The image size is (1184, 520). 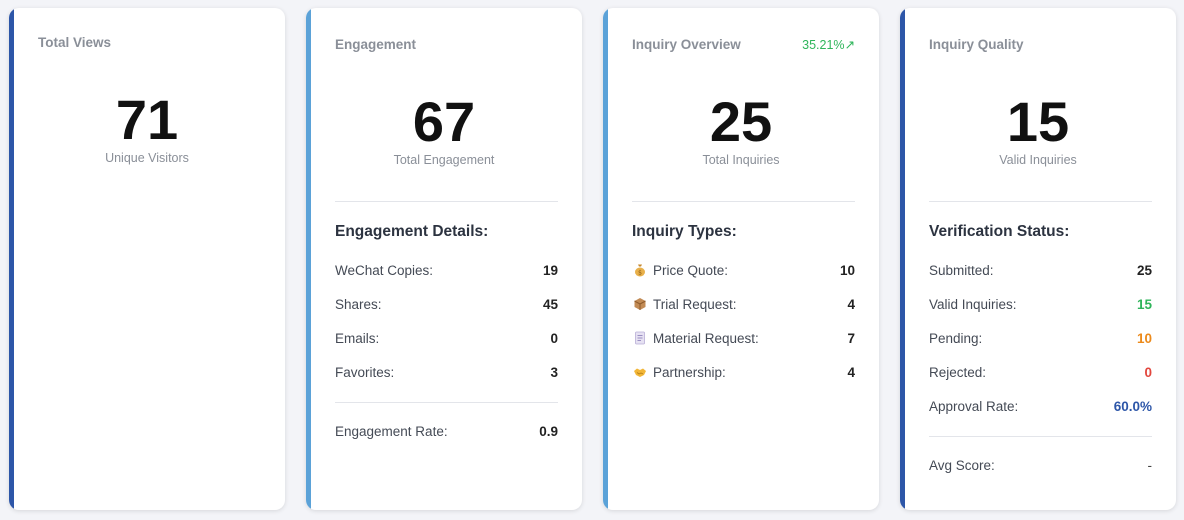 What do you see at coordinates (550, 304) in the screenshot?
I see `detail-value: 45` at bounding box center [550, 304].